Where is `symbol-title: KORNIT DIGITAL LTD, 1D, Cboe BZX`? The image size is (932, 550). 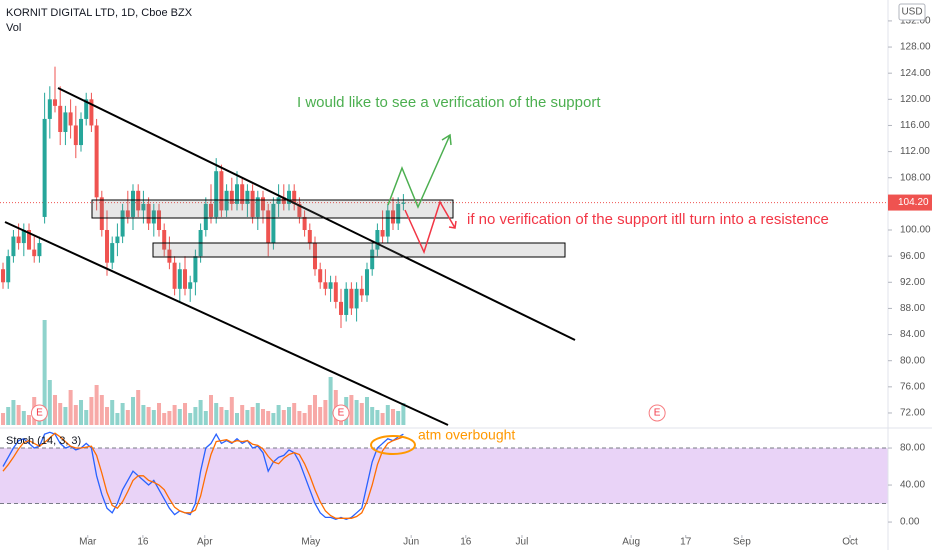
symbol-title: KORNIT DIGITAL LTD, 1D, Cboe BZX is located at coordinates (99, 13).